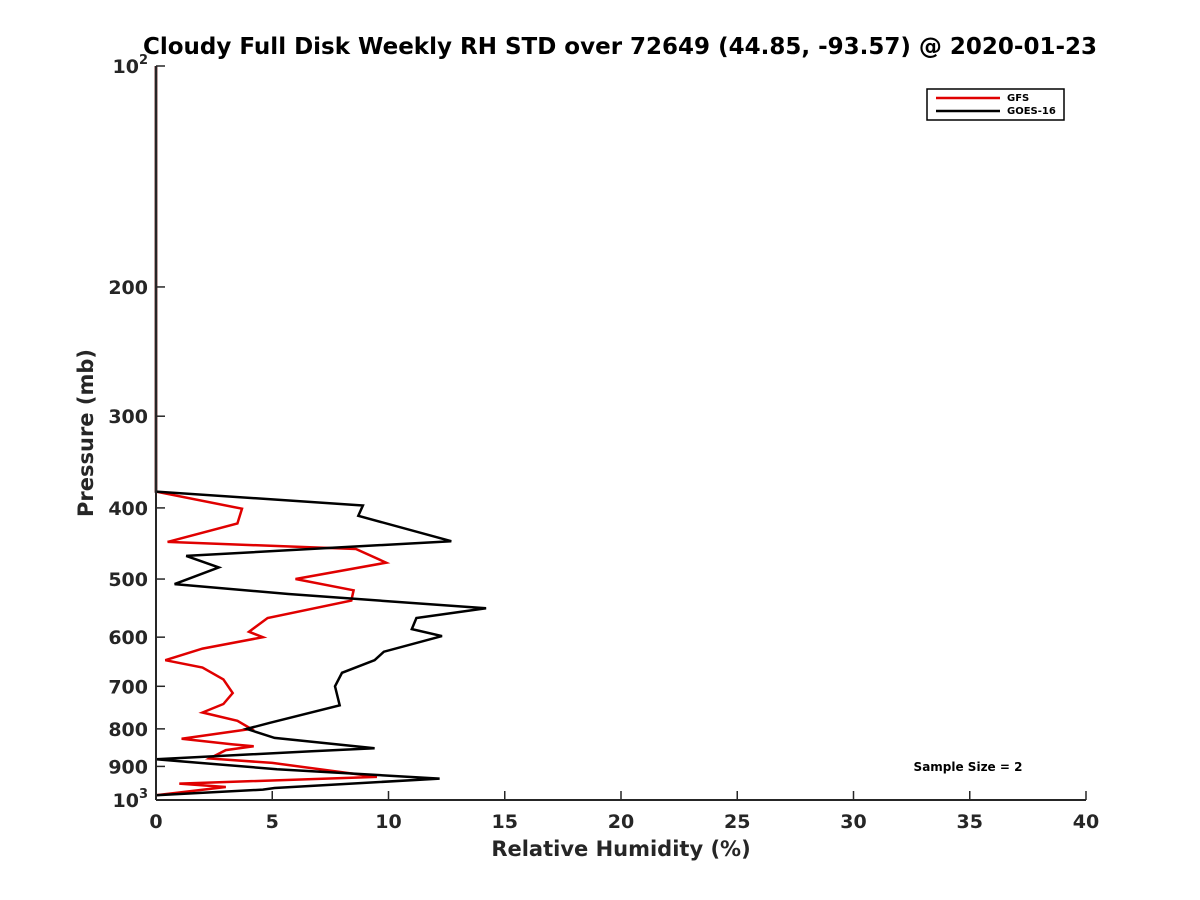 The width and height of the screenshot is (1200, 900). I want to click on x-axis-label: Relative Humidity (%), so click(620, 849).